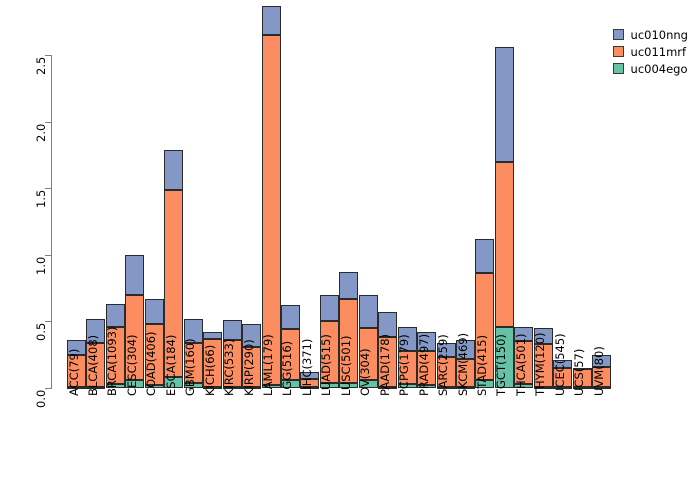 Image resolution: width=700 pixels, height=480 pixels. I want to click on bar-kirp290, so click(252, 214).